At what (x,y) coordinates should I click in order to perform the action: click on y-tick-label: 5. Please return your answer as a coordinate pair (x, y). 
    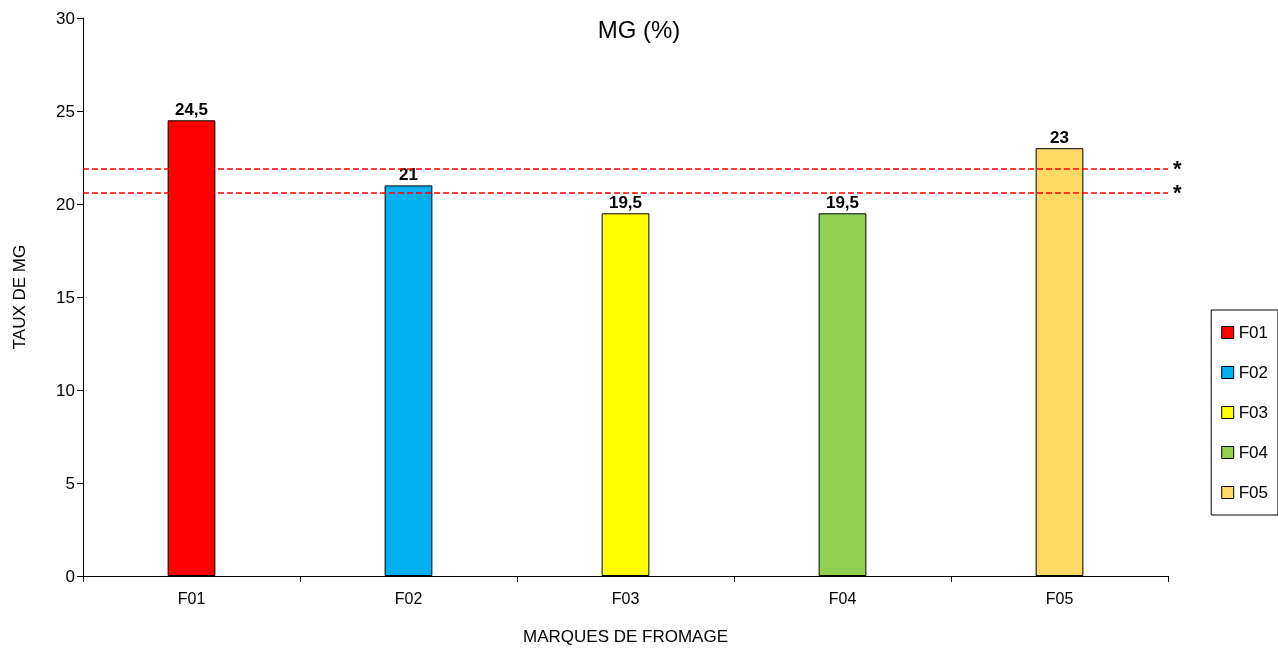
    Looking at the image, I should click on (70, 483).